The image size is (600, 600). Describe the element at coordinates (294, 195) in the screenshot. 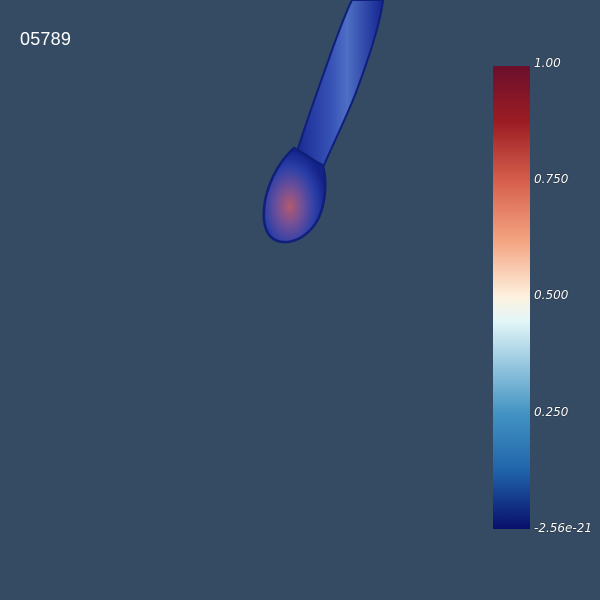

I see `plume-head` at that location.